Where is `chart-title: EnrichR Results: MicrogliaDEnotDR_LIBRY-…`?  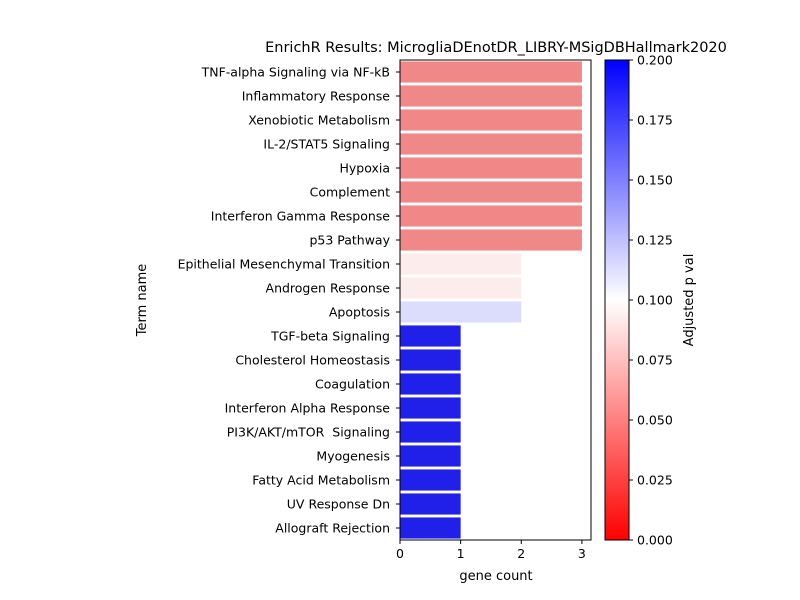 chart-title: EnrichR Results: MicrogliaDEnotDR_LIBRY-… is located at coordinates (496, 48).